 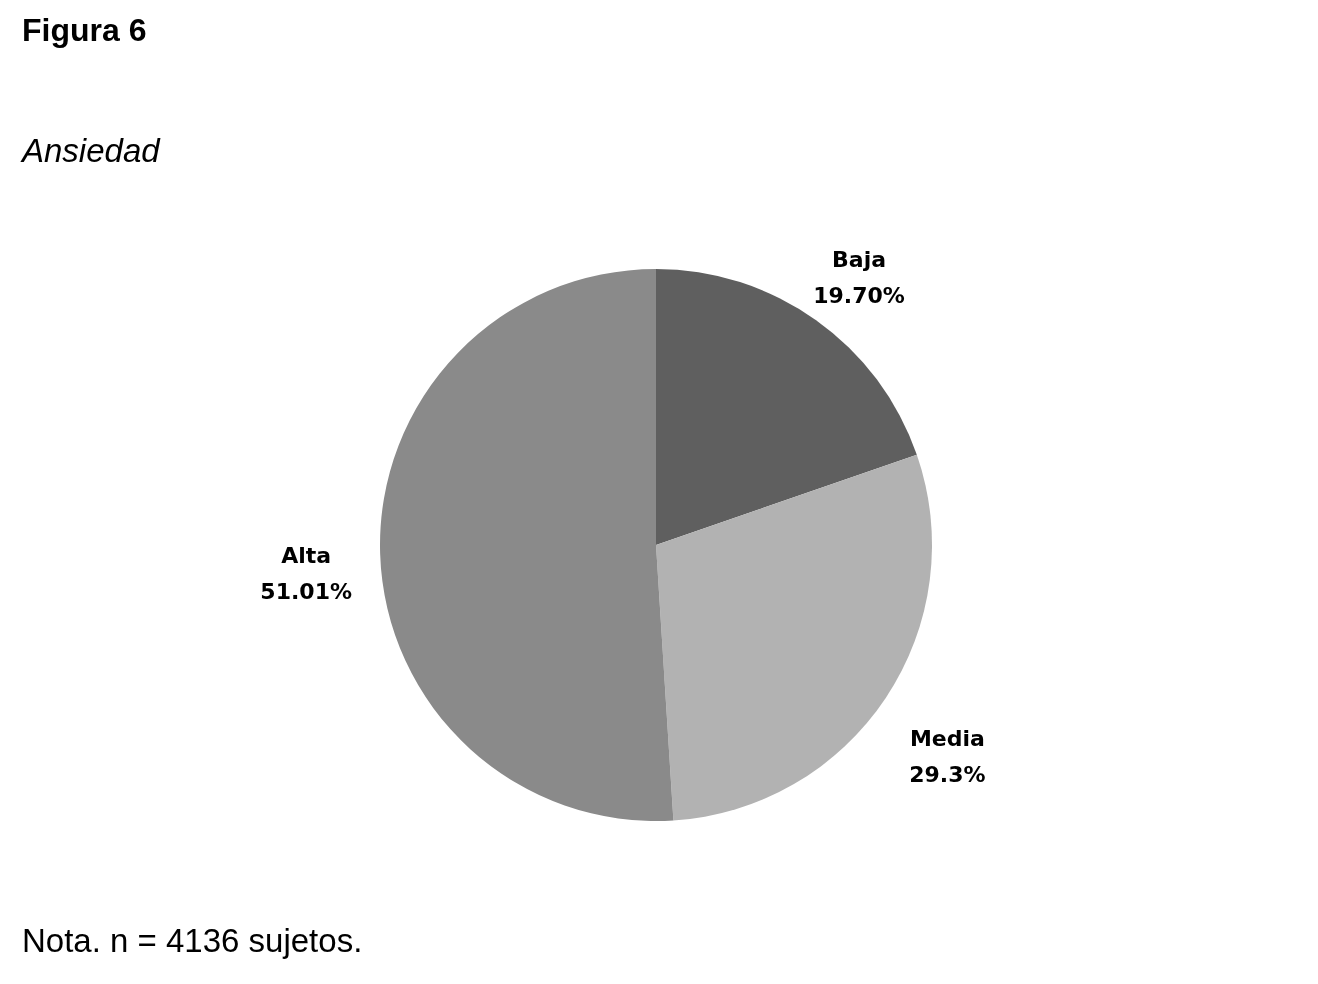 I want to click on chart-title: Figura 6, so click(x=84, y=30).